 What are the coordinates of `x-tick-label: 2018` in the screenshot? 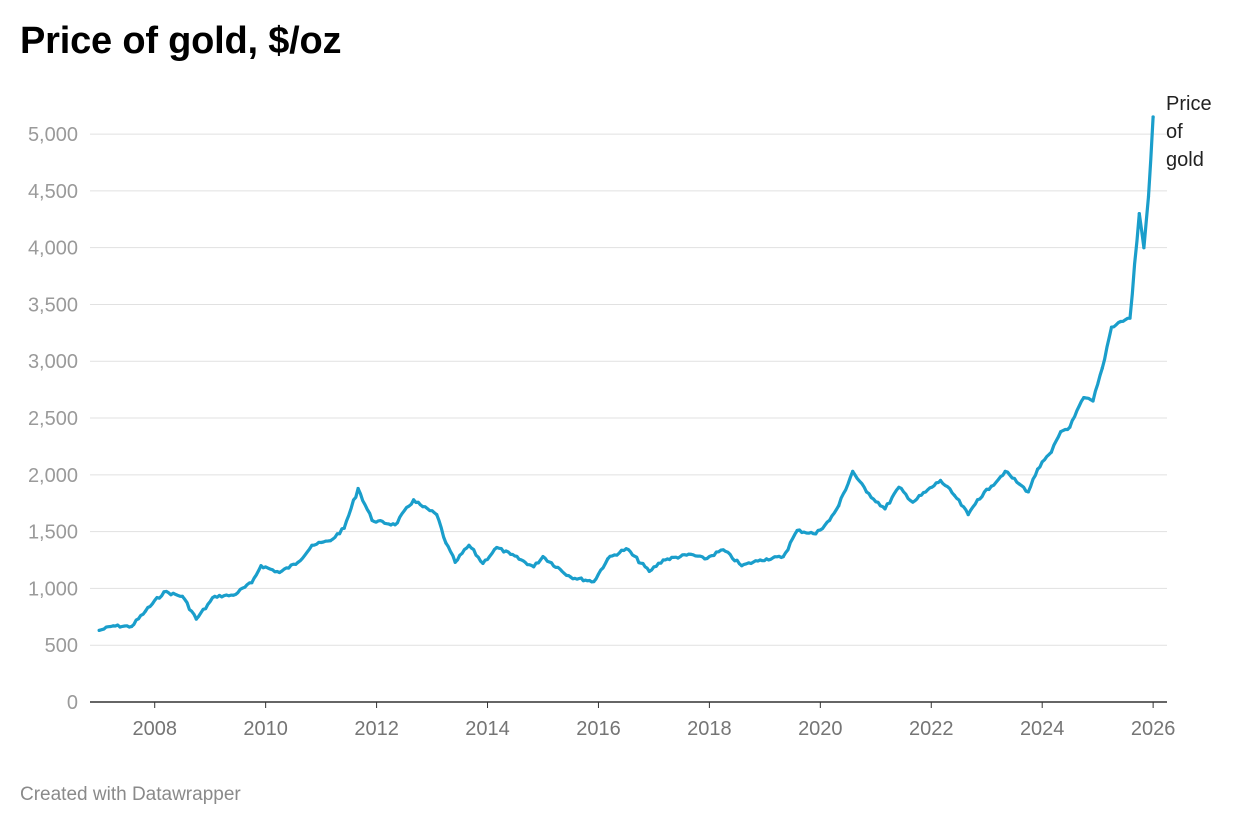 It's located at (709, 729).